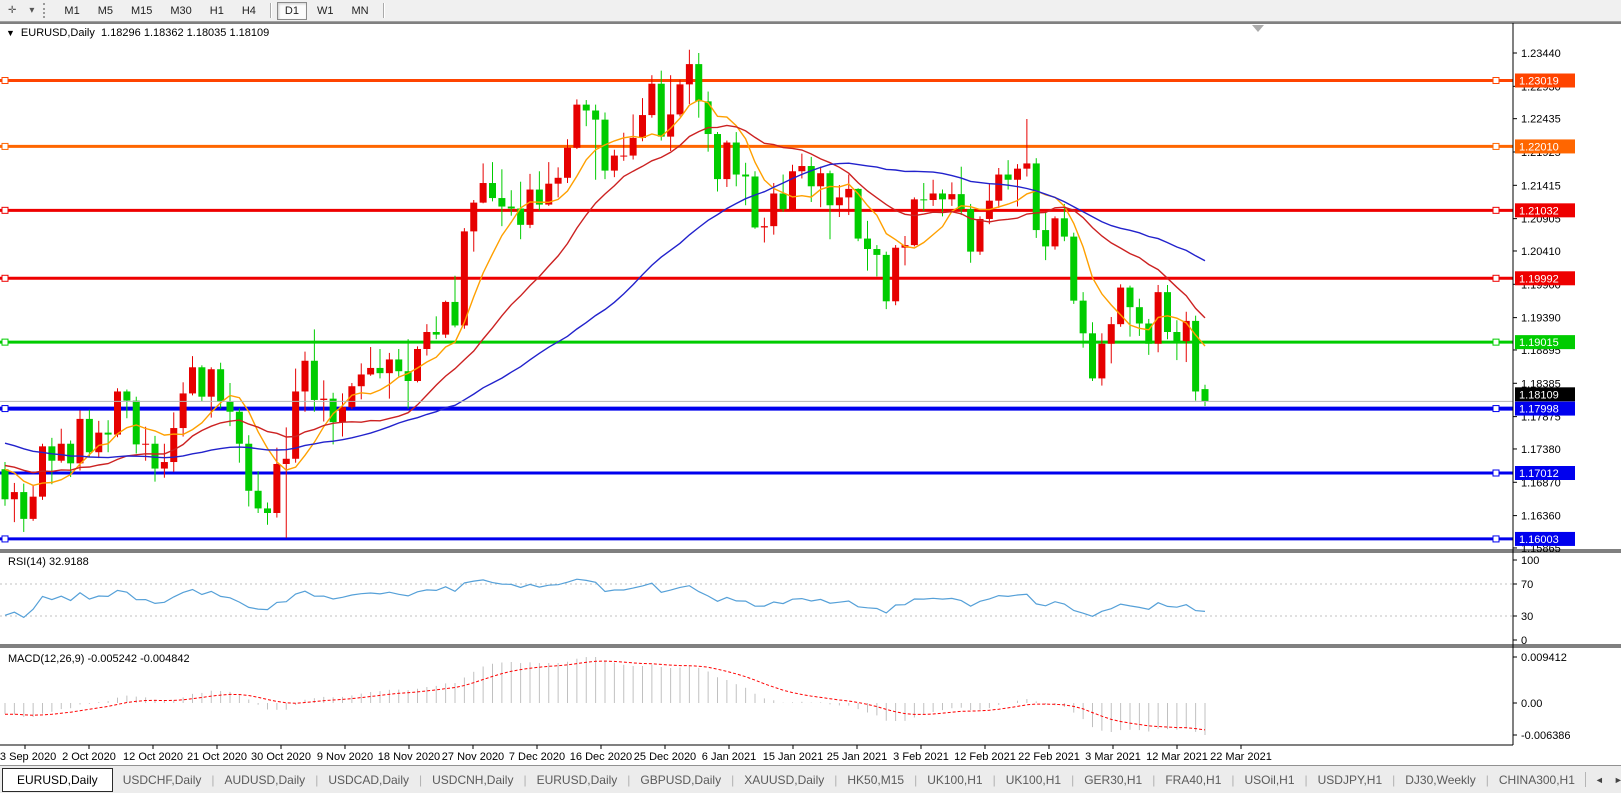 This screenshot has height=793, width=1621. I want to click on line-price-label-text: 1.16003, so click(1539, 540).